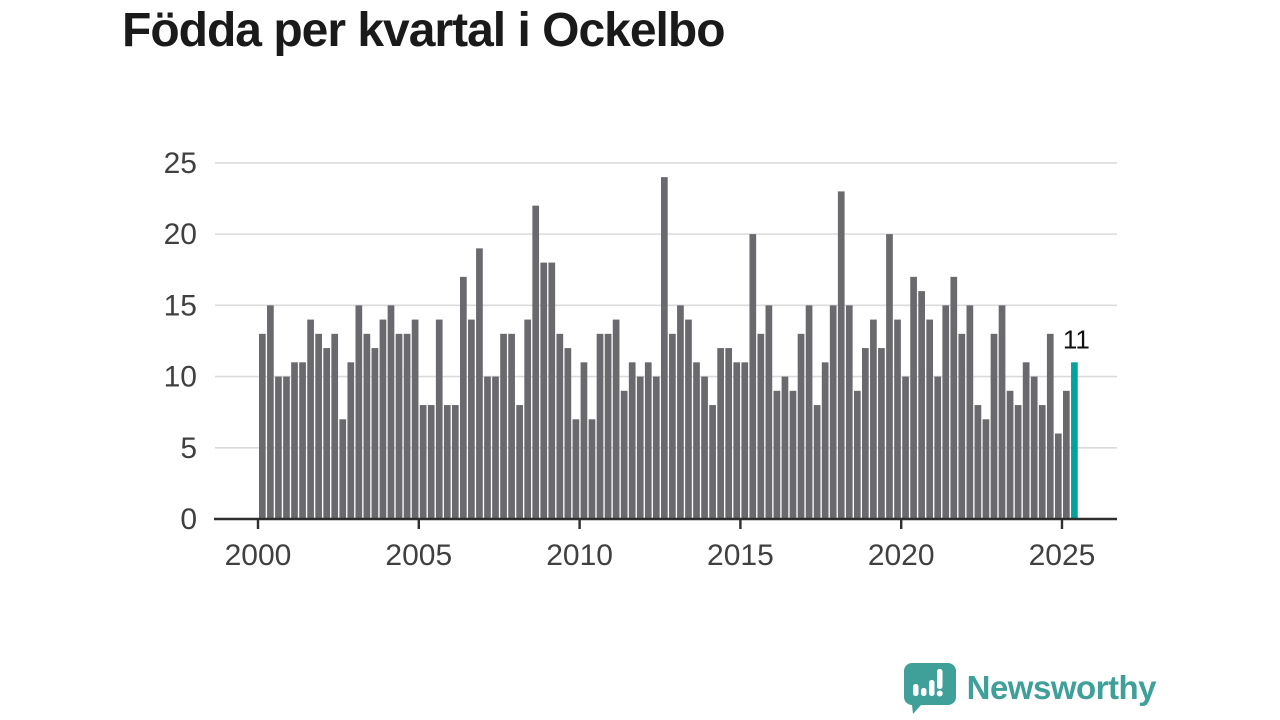 The width and height of the screenshot is (1280, 720). What do you see at coordinates (188, 448) in the screenshot?
I see `y-tick-label: 5` at bounding box center [188, 448].